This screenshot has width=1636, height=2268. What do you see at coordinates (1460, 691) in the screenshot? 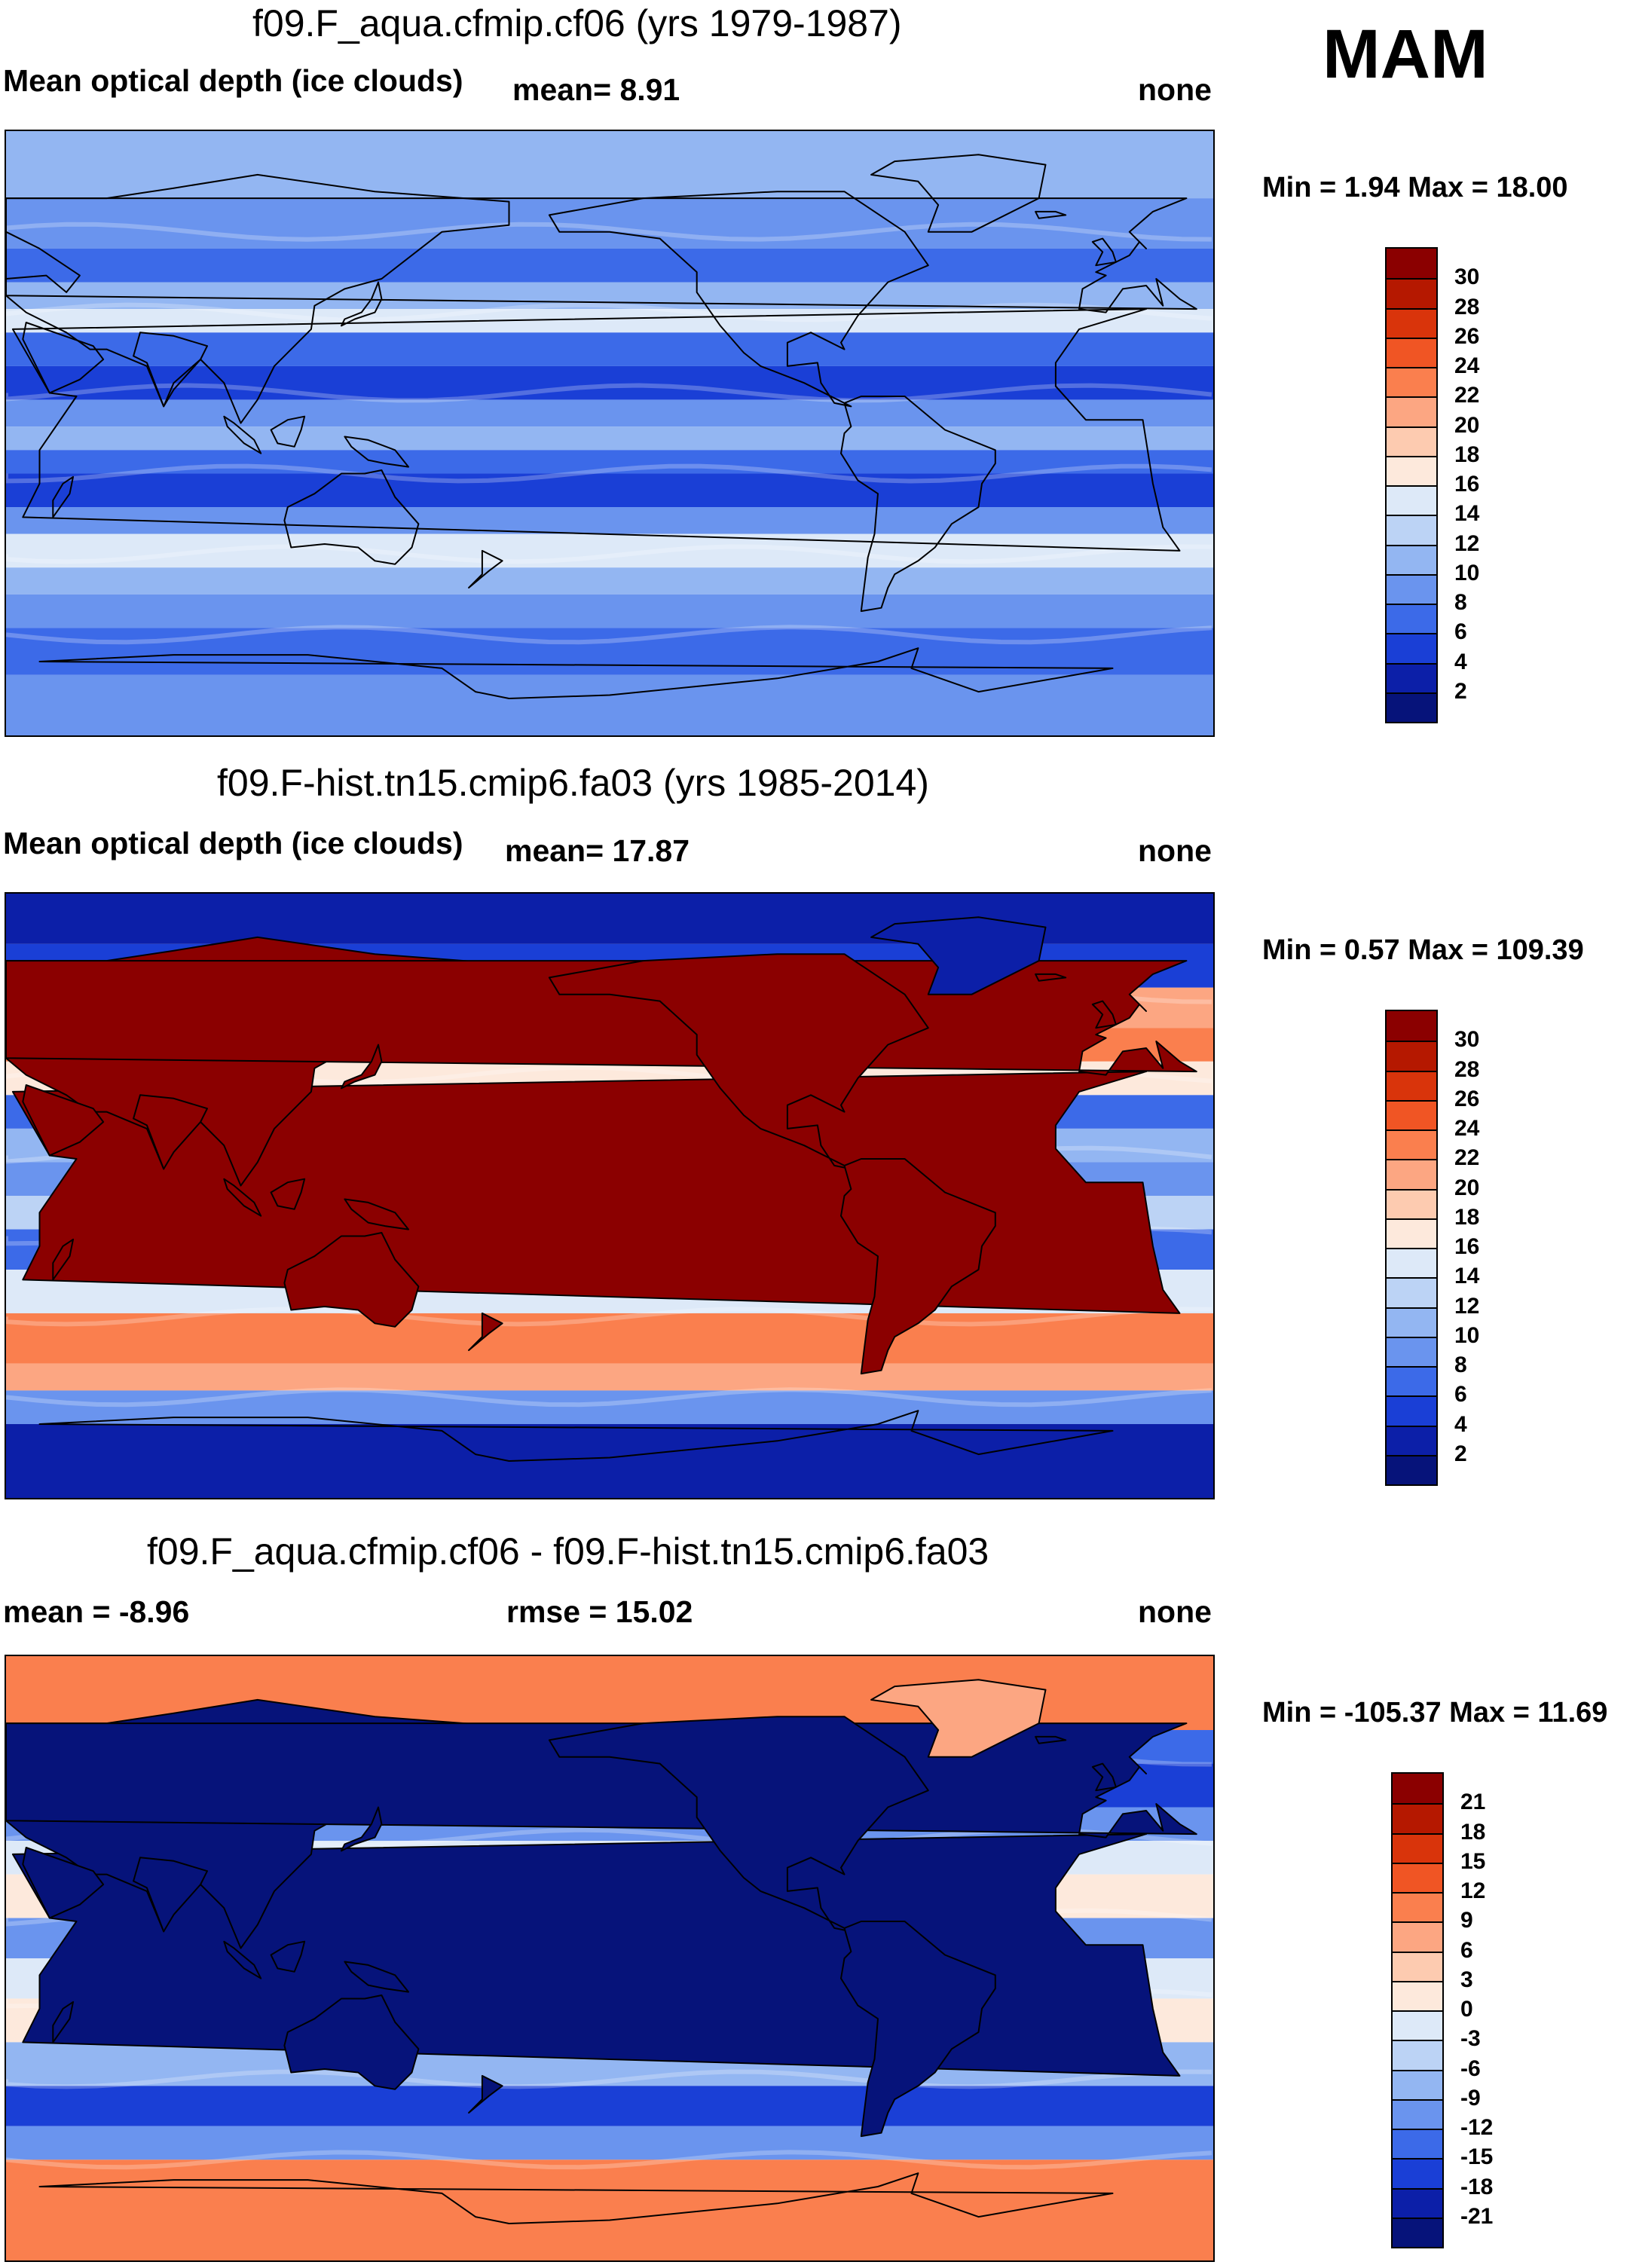
I see `colorbar-tick-label: 2` at bounding box center [1460, 691].